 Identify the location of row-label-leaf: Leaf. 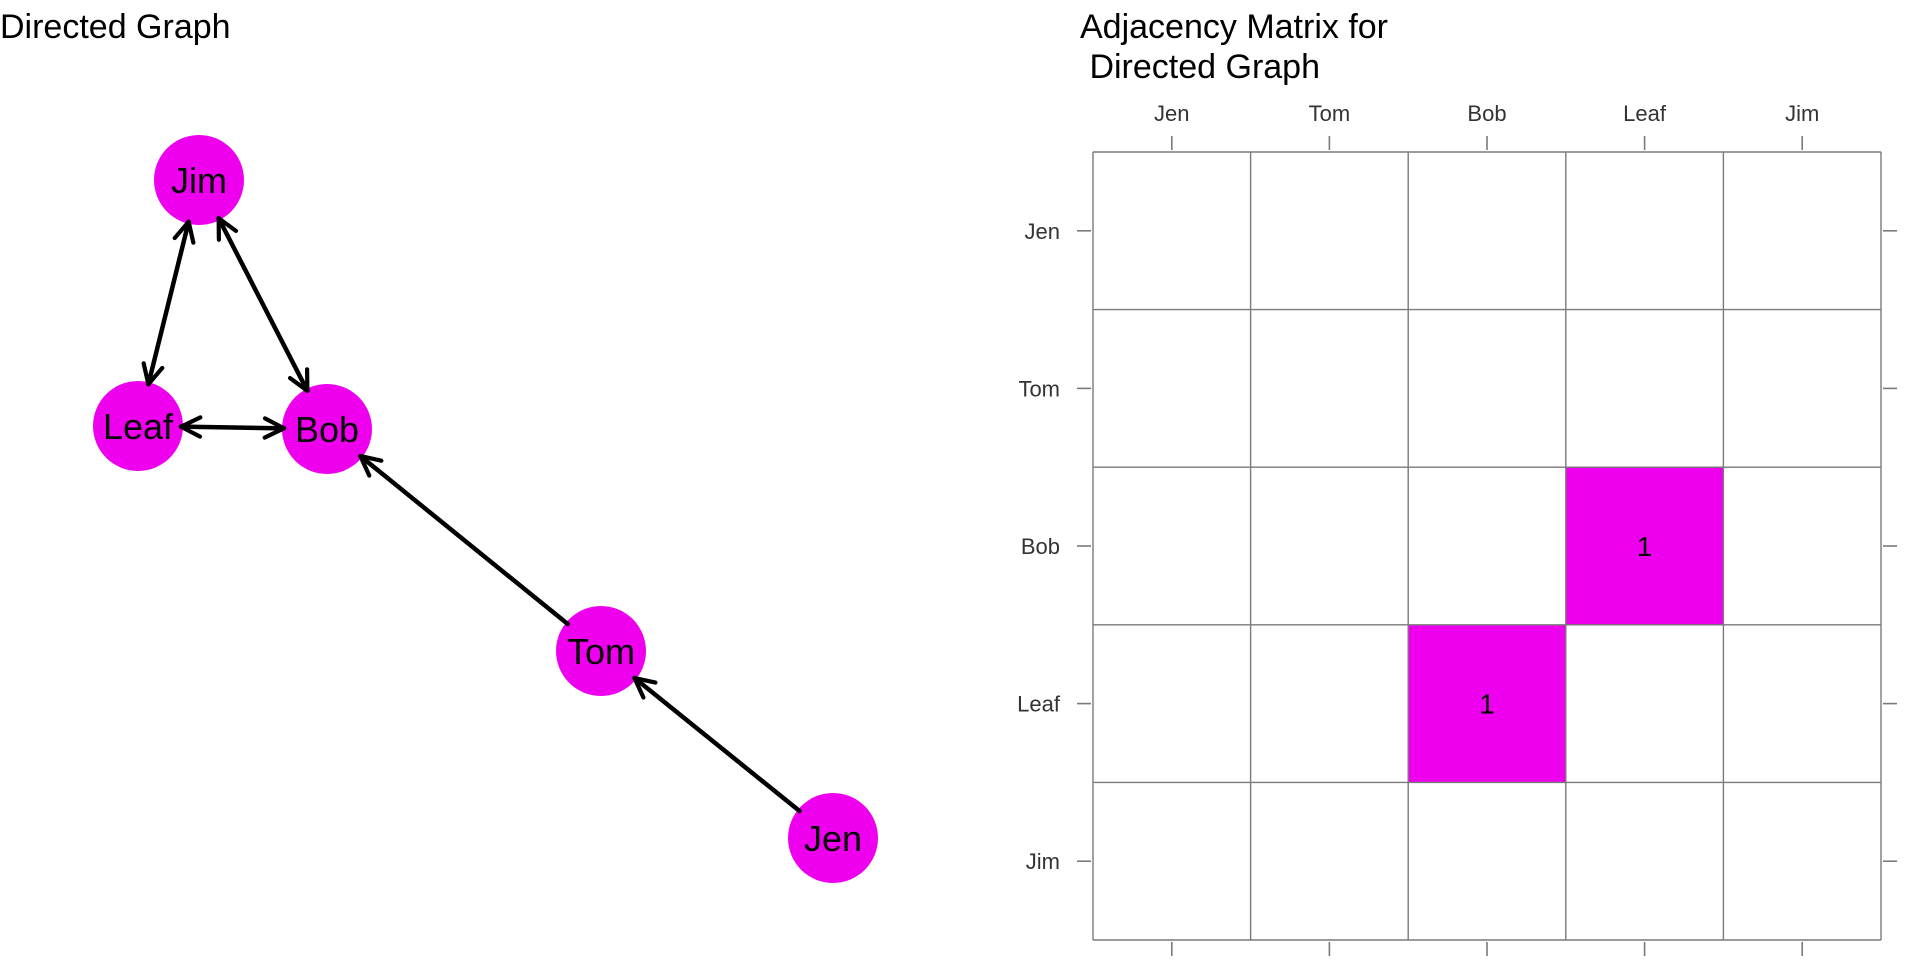
(1039, 704).